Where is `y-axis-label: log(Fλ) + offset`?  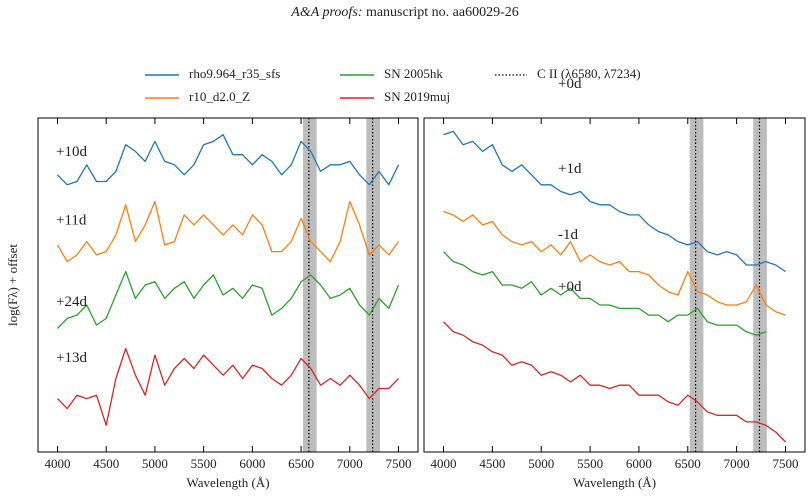 y-axis-label: log(Fλ) + offset is located at coordinates (12, 285).